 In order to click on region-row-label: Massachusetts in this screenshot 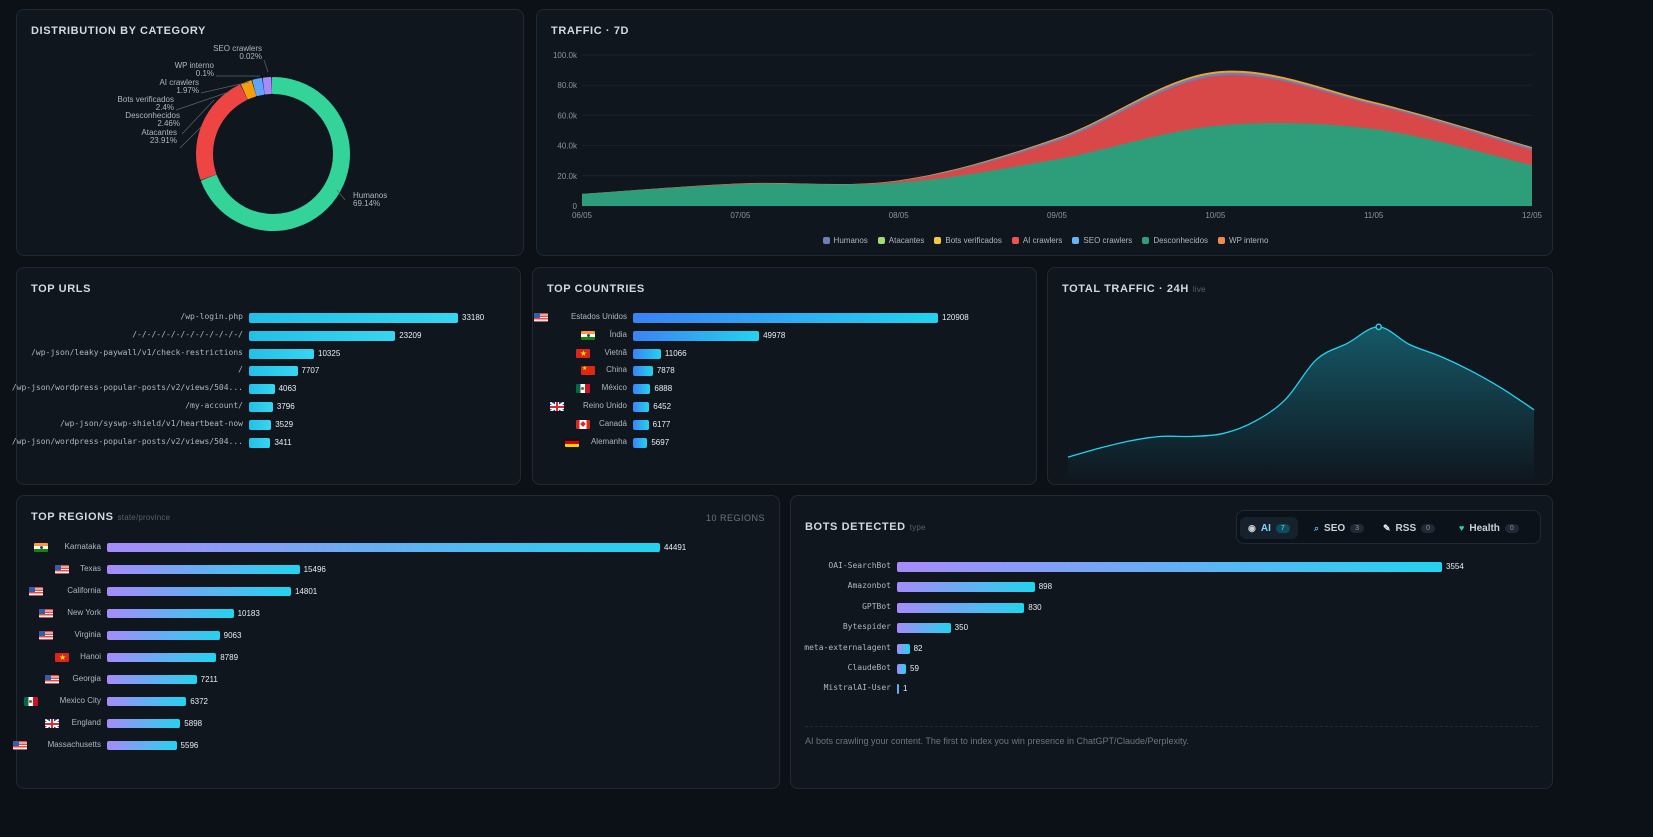, I will do `click(74, 744)`.